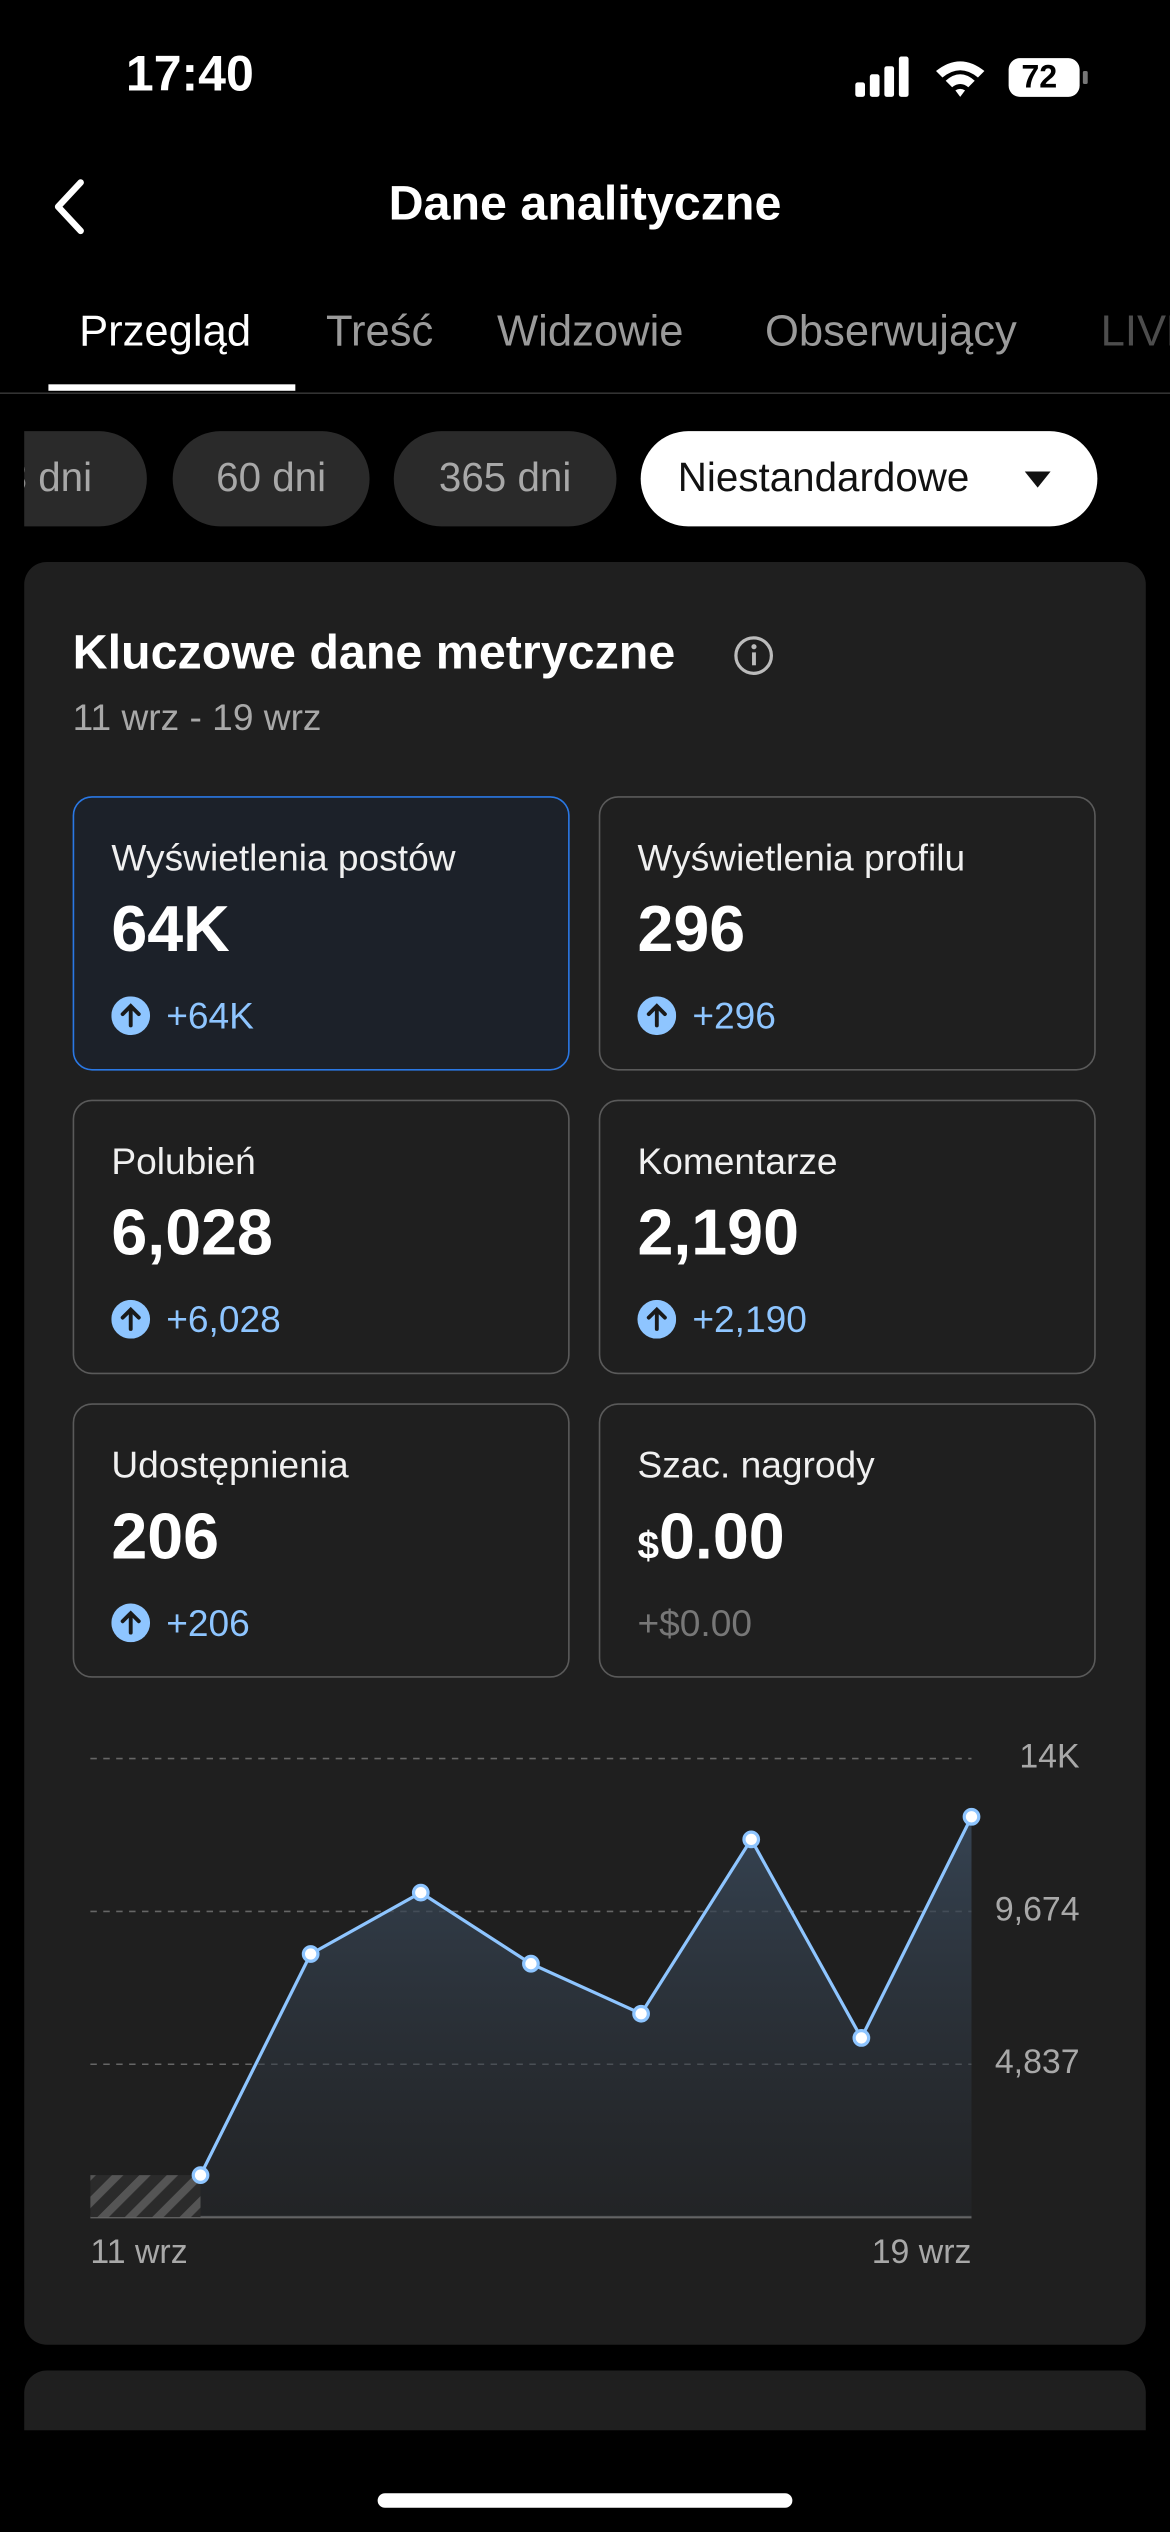 The height and width of the screenshot is (2532, 1170). I want to click on no-data-hatch, so click(145, 2196).